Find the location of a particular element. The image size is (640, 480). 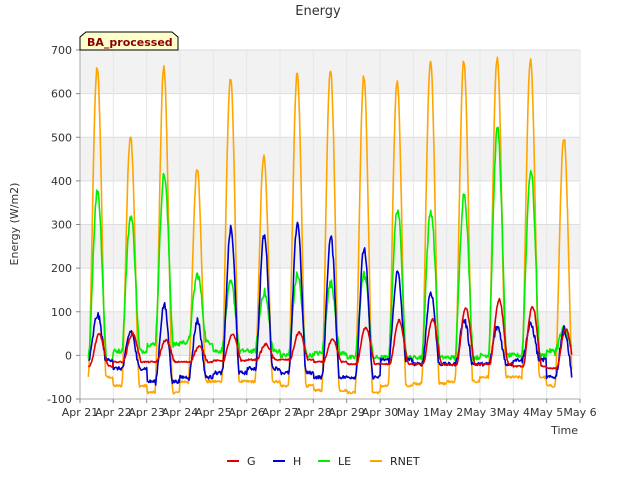

y-tick-label: 400 is located at coordinates (61, 181).